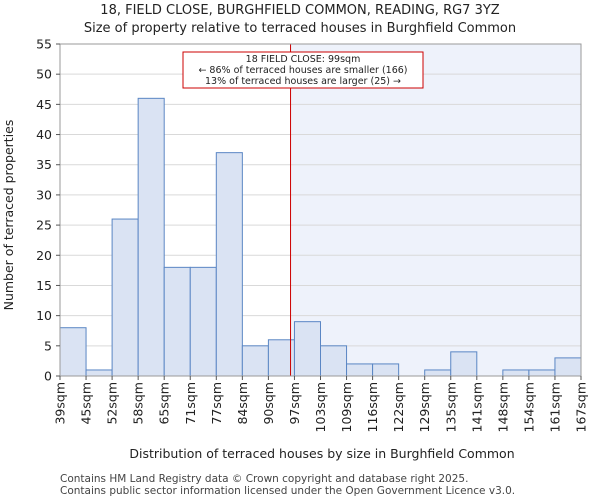  What do you see at coordinates (48, 210) in the screenshot?
I see `y-tick-layer: 0 5 10 15 20 25 30 35 40 45 50 55` at bounding box center [48, 210].